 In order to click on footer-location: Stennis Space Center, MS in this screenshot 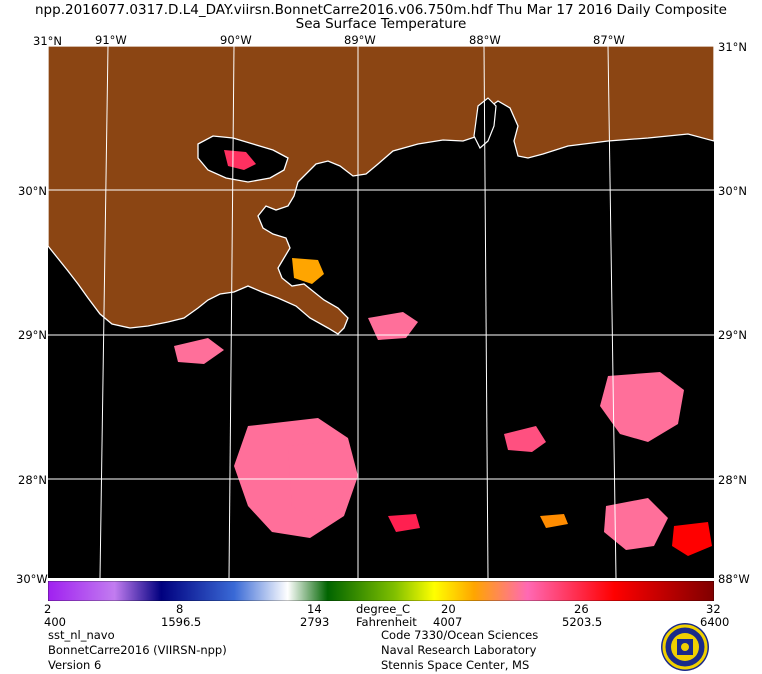, I will do `click(455, 665)`.